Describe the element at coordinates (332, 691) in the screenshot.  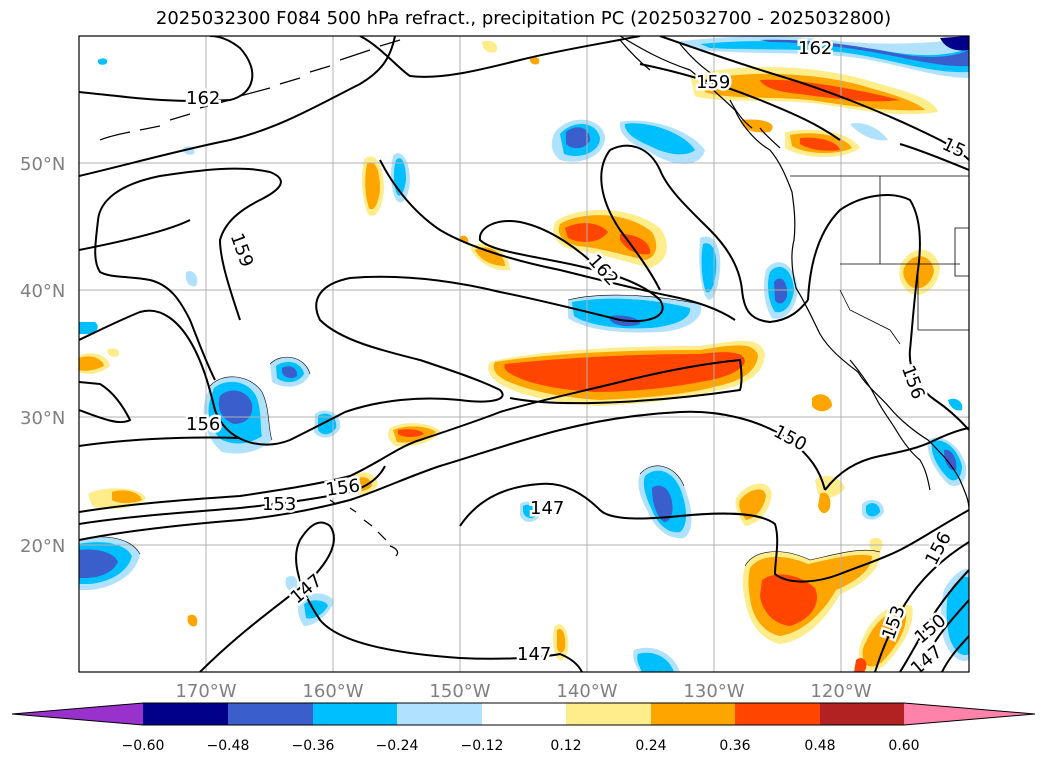
I see `lon-label: 160°W` at that location.